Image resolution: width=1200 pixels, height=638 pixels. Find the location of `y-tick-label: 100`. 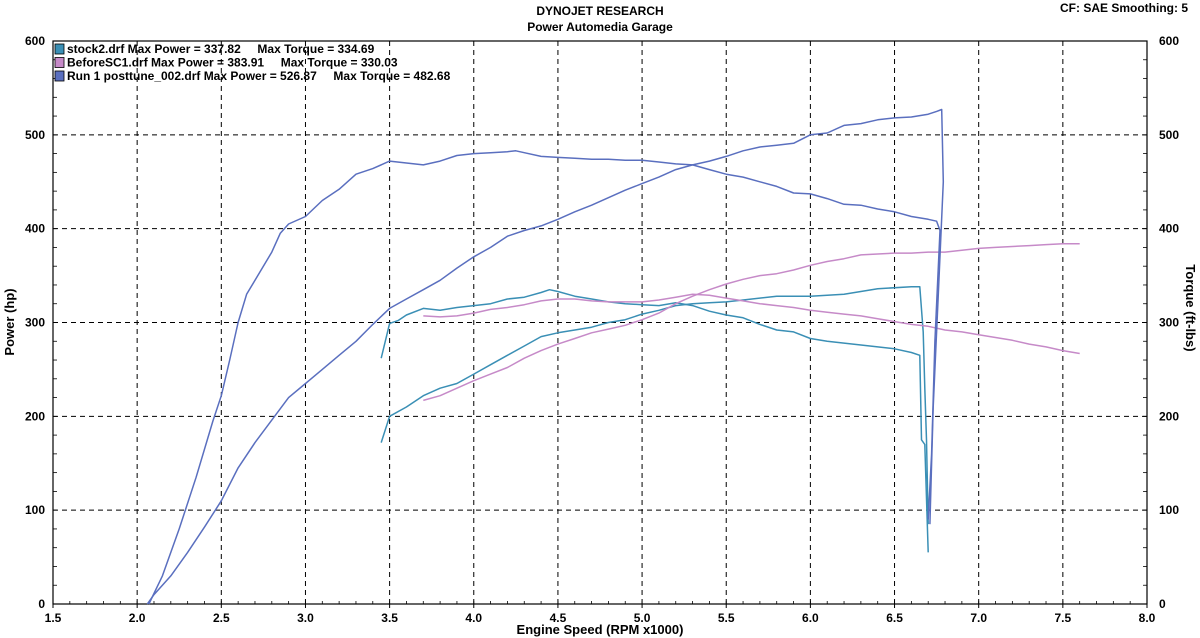

y-tick-label: 100 is located at coordinates (35, 510).